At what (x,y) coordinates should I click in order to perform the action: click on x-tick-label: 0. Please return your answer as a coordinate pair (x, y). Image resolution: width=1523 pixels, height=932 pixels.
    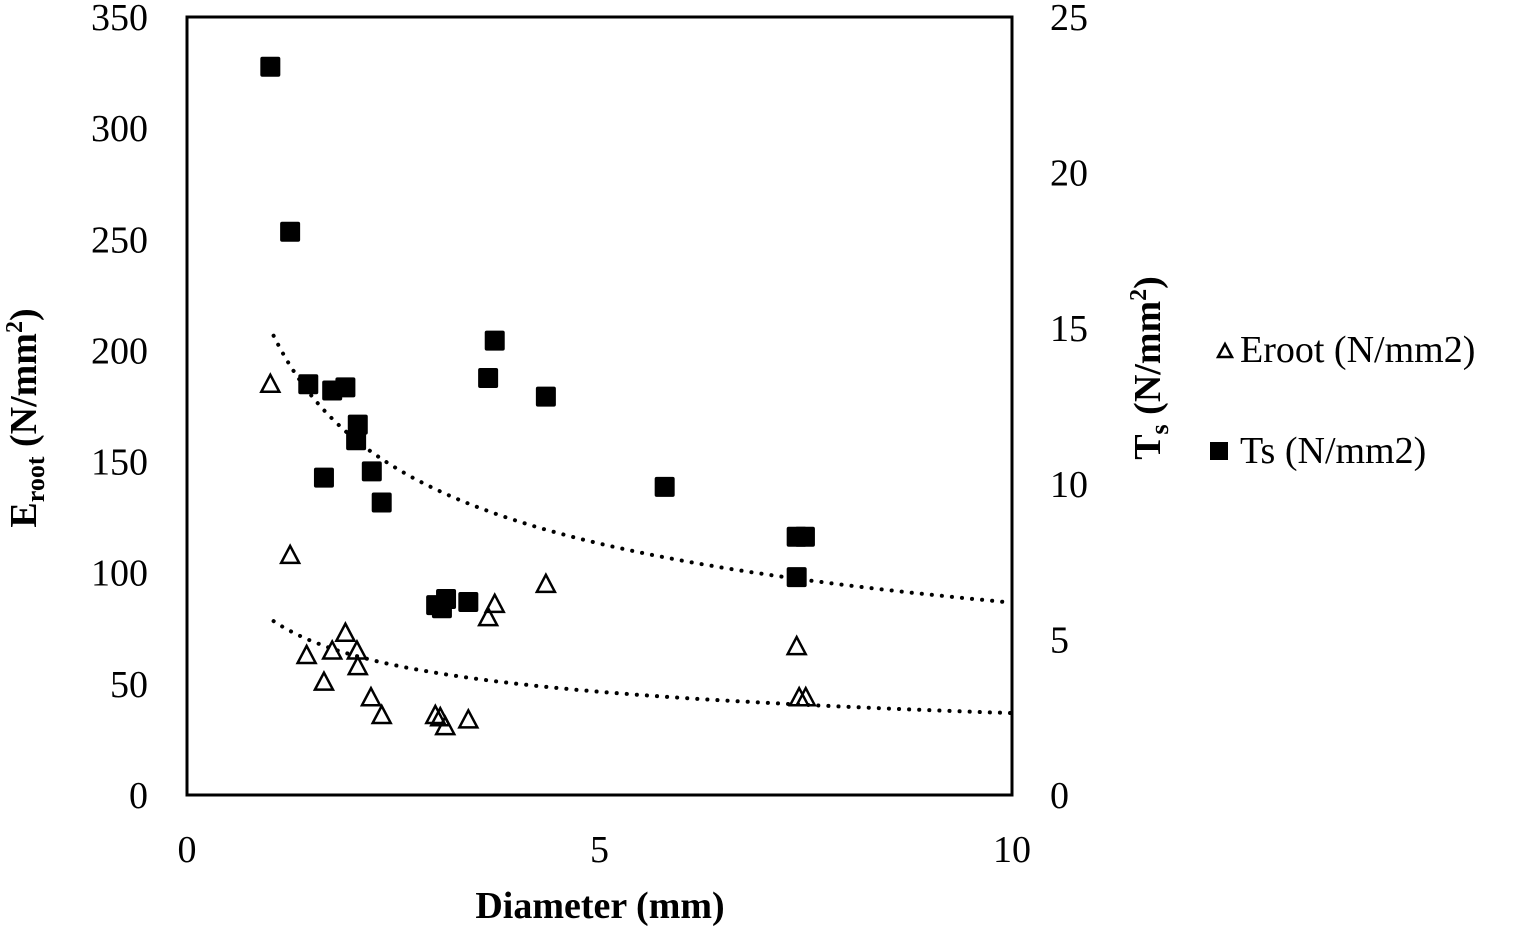
    Looking at the image, I should click on (187, 850).